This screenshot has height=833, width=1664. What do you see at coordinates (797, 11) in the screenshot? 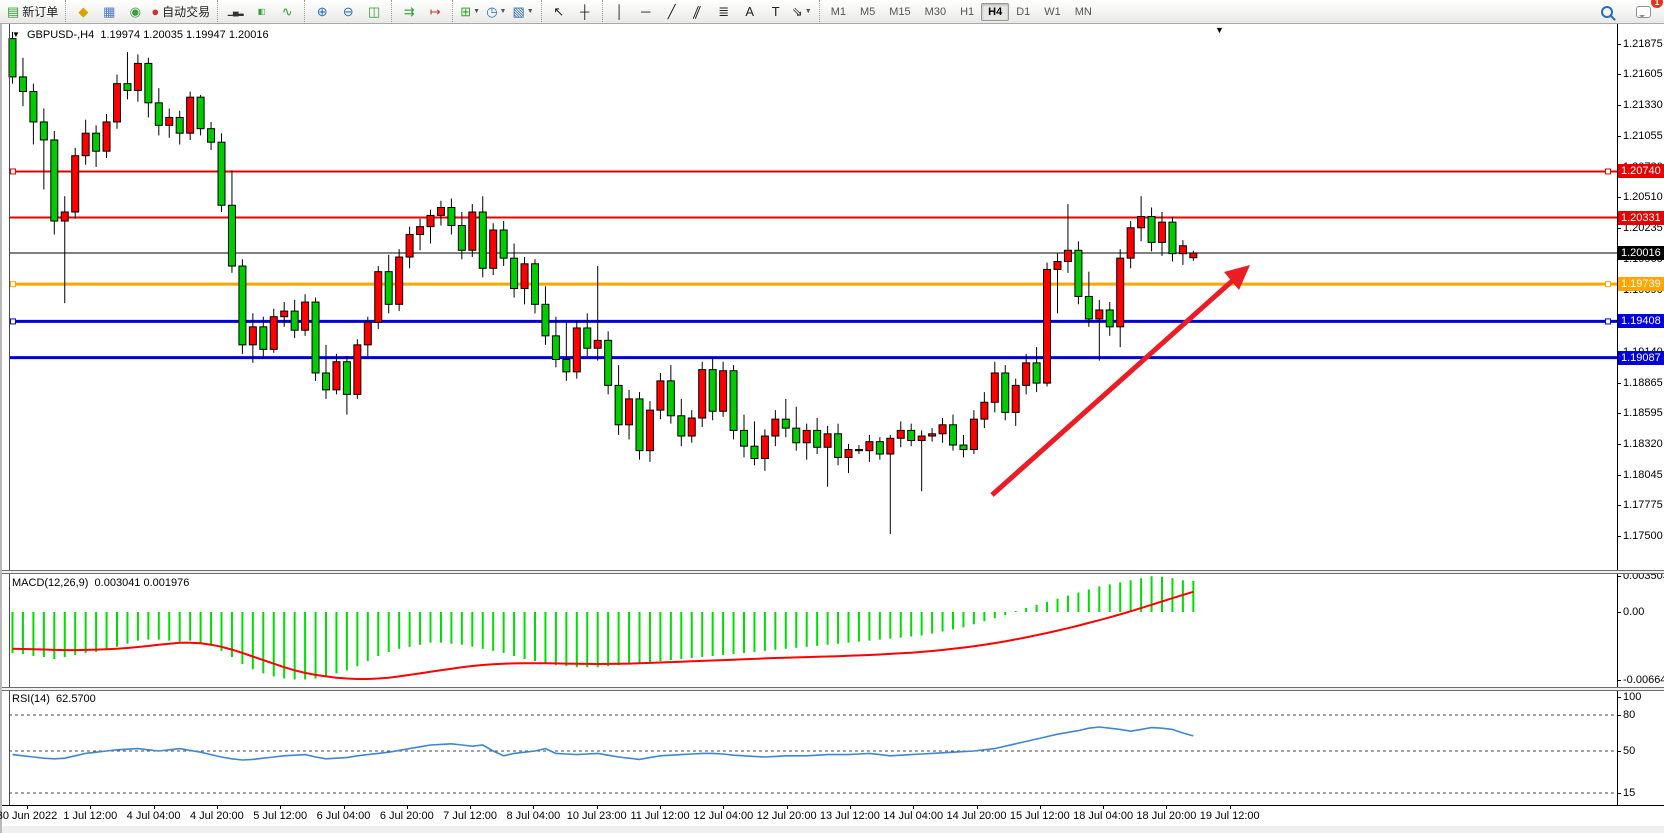
I see `arrows-icon: ⇘` at bounding box center [797, 11].